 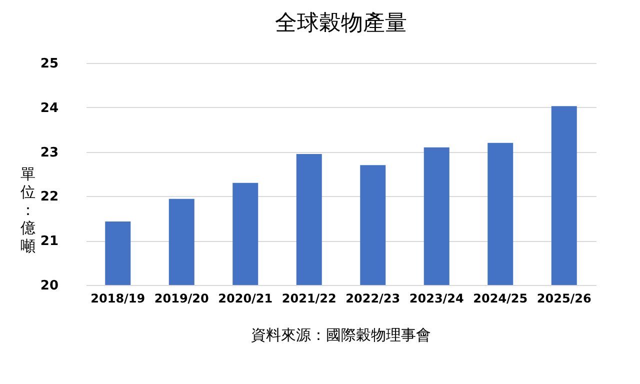 What do you see at coordinates (49, 152) in the screenshot?
I see `y-tick-label: 23` at bounding box center [49, 152].